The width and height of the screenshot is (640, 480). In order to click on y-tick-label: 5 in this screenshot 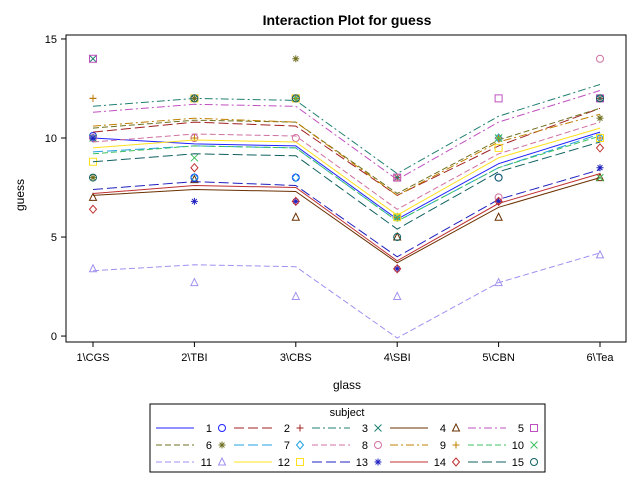, I will do `click(54, 238)`.